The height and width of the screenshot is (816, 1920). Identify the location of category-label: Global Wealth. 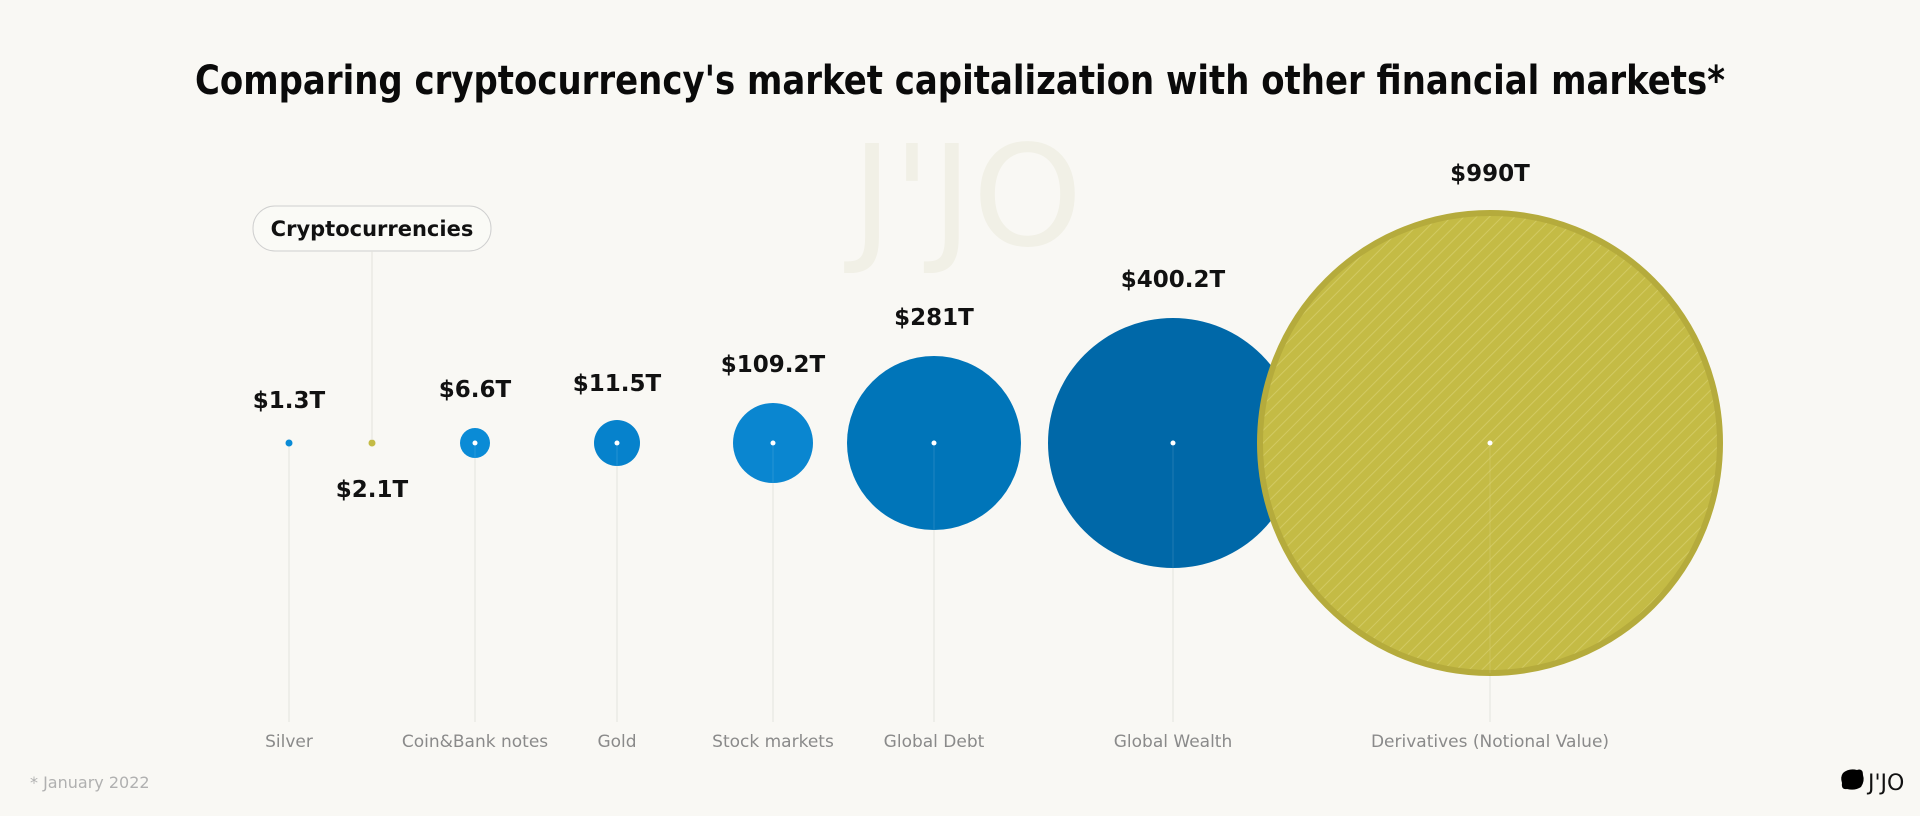
(1173, 742).